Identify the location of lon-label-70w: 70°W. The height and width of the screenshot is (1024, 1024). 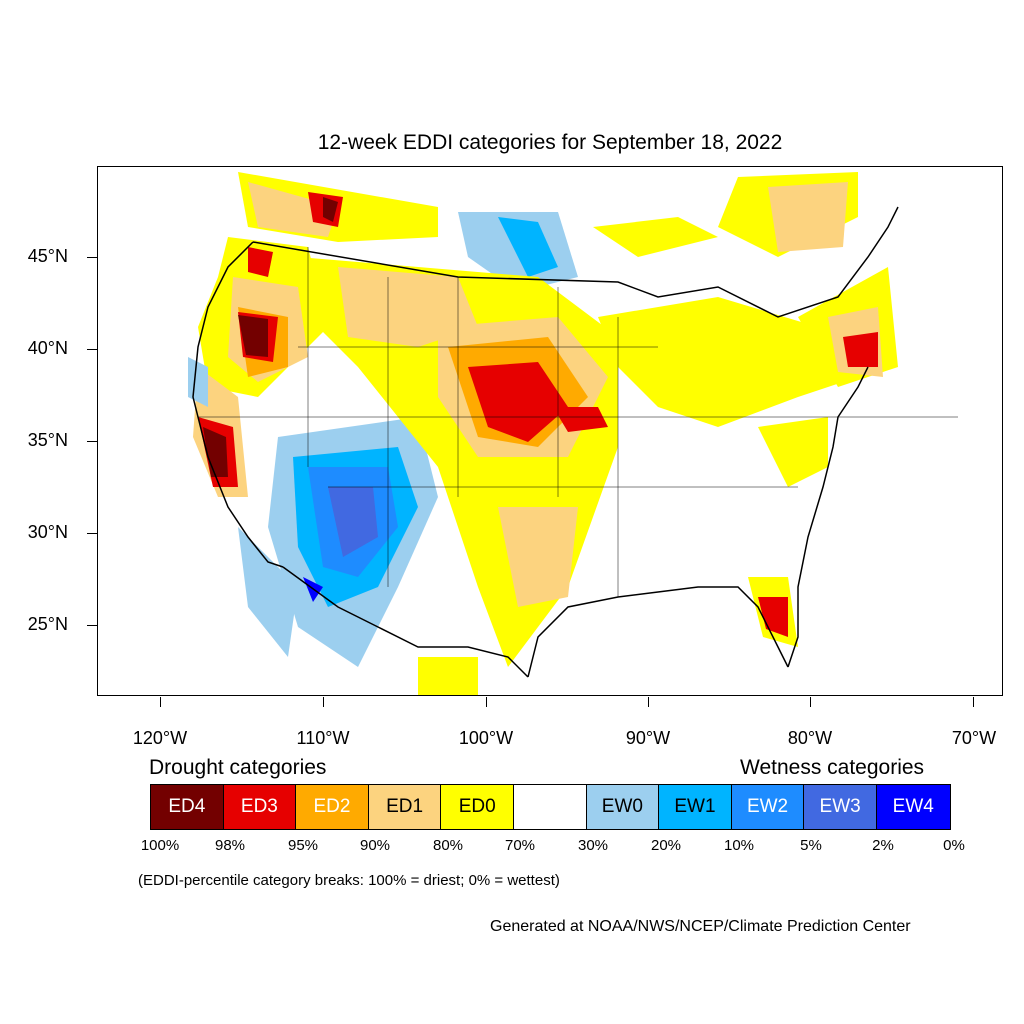
(974, 738).